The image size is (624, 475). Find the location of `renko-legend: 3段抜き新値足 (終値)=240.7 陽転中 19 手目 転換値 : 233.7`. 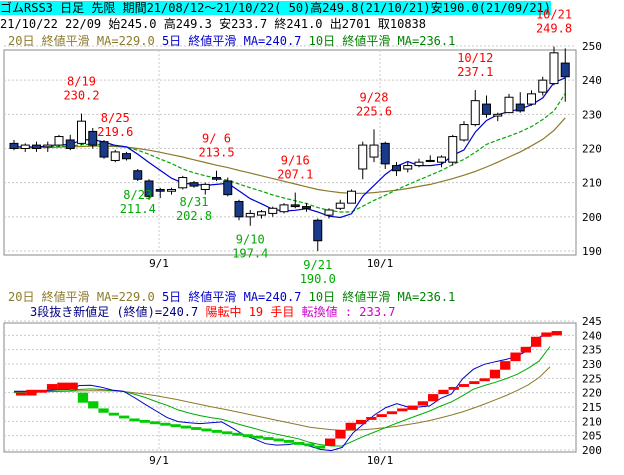

renko-legend: 3段抜き新値足 (終値)=240.7 陽転中 19 手目 転換値 : 233.7 is located at coordinates (212, 312).